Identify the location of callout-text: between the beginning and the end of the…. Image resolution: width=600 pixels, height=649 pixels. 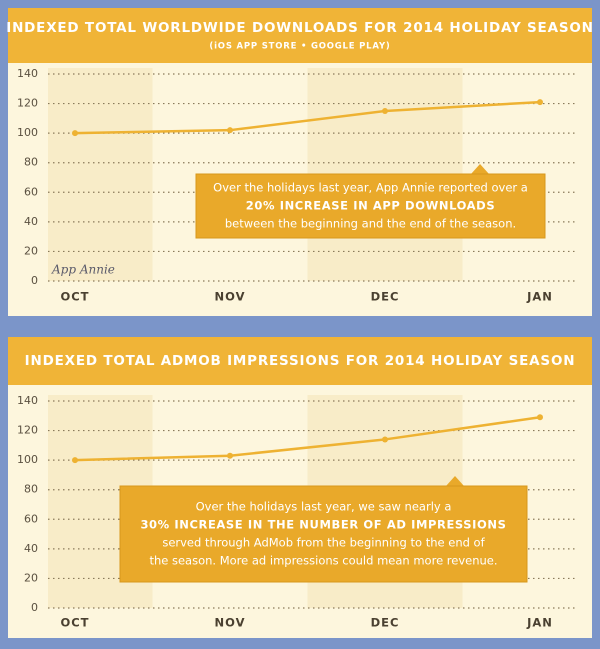
(370, 224).